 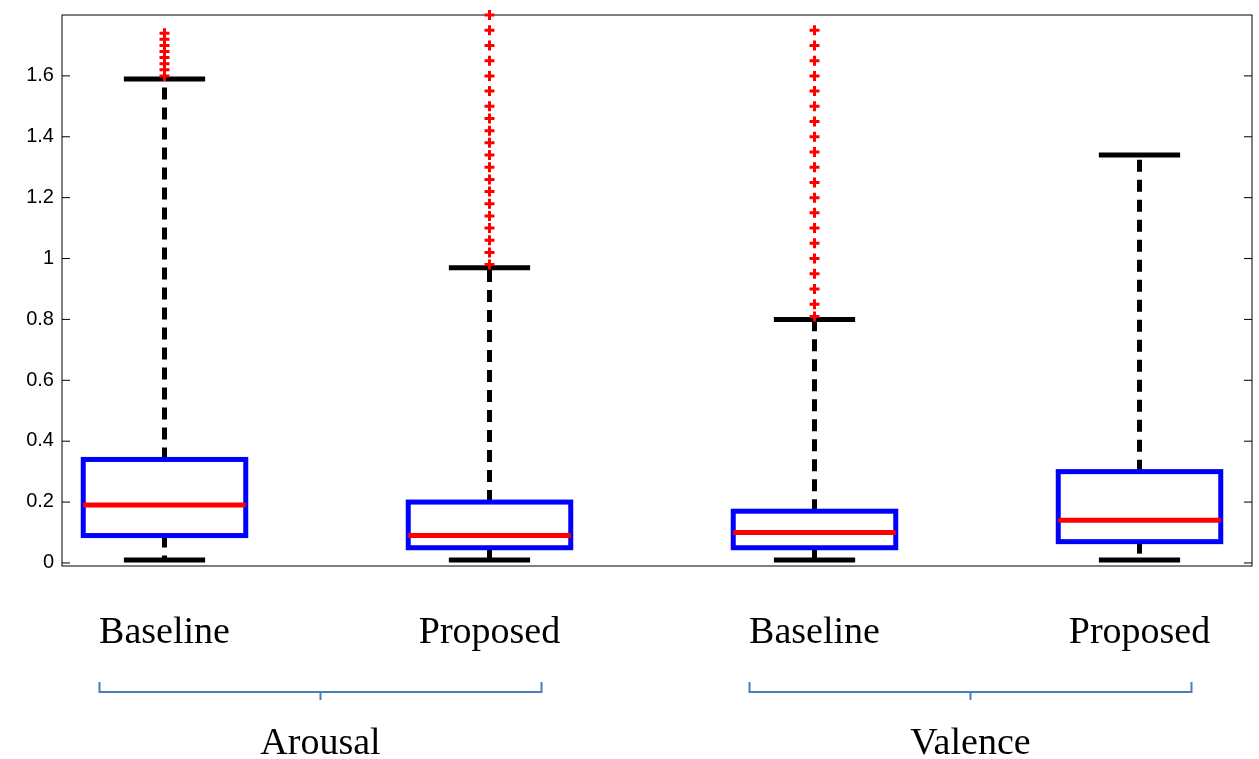 What do you see at coordinates (48, 256) in the screenshot?
I see `y-tick-label: 1` at bounding box center [48, 256].